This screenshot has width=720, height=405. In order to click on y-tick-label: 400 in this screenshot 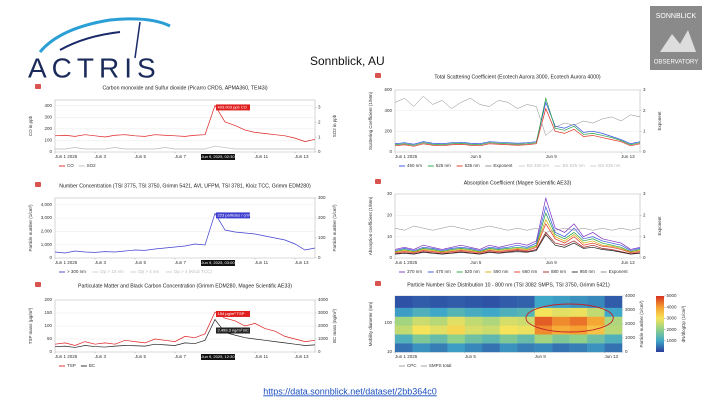, I will do `click(48, 105)`.